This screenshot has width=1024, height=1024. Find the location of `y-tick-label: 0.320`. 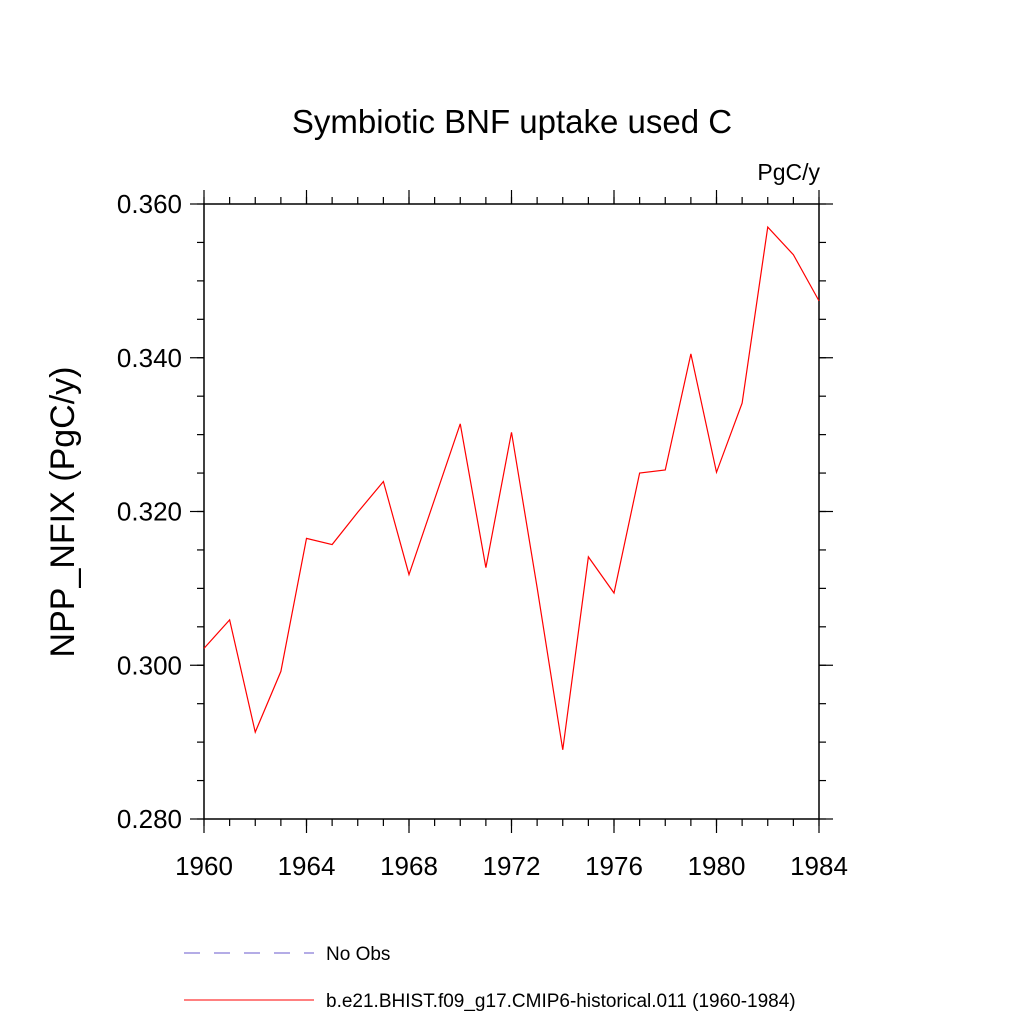

y-tick-label: 0.320 is located at coordinates (149, 512).